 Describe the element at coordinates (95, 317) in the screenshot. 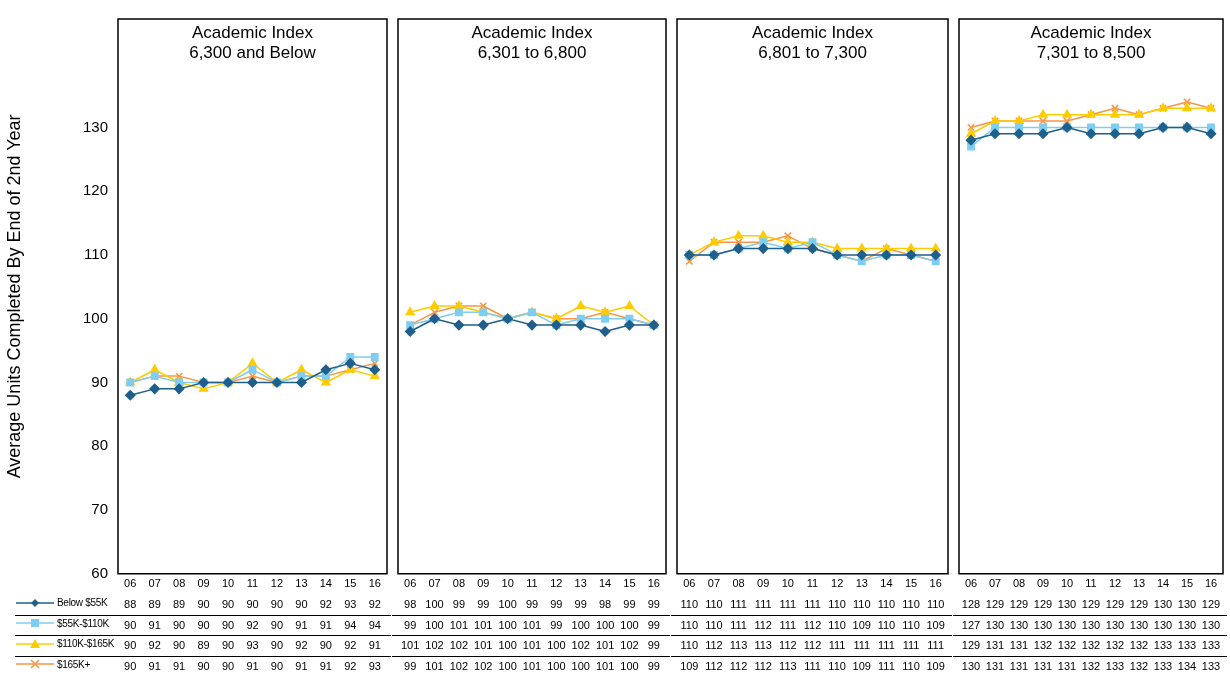

I see `y-tick-label: 100` at that location.